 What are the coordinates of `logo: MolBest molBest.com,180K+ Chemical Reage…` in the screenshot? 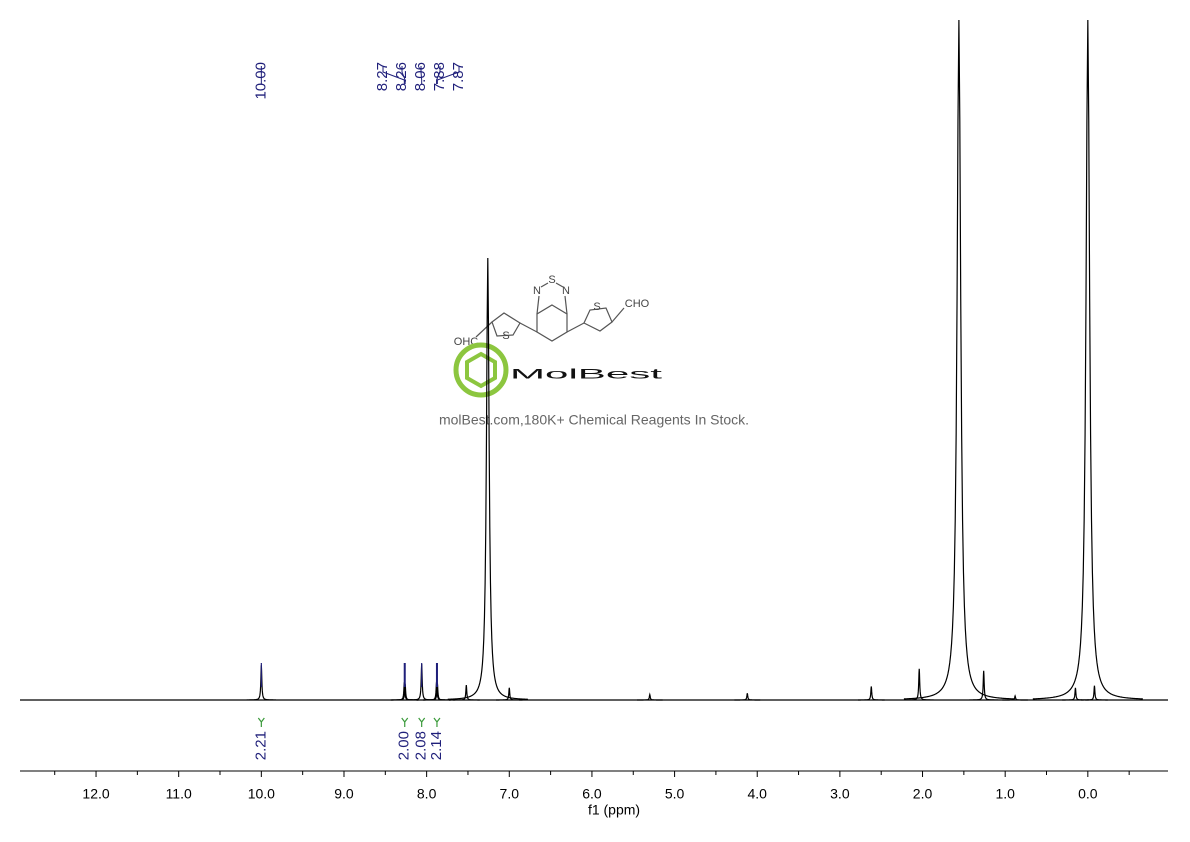 It's located at (594, 385).